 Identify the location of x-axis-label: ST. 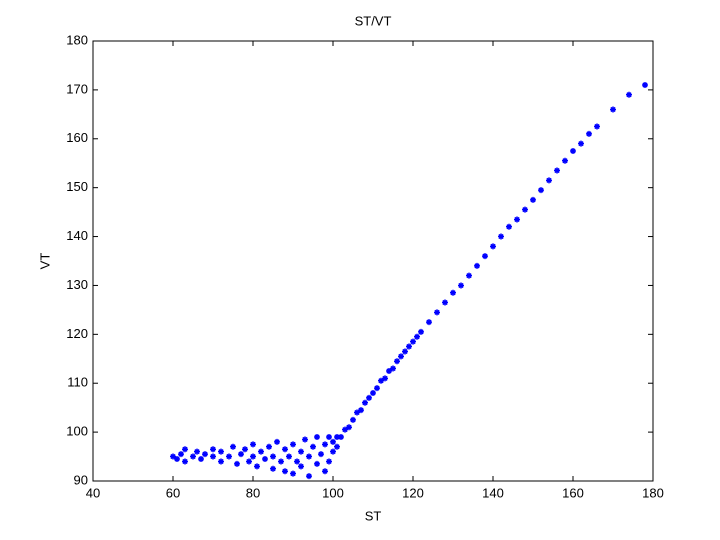
(373, 515).